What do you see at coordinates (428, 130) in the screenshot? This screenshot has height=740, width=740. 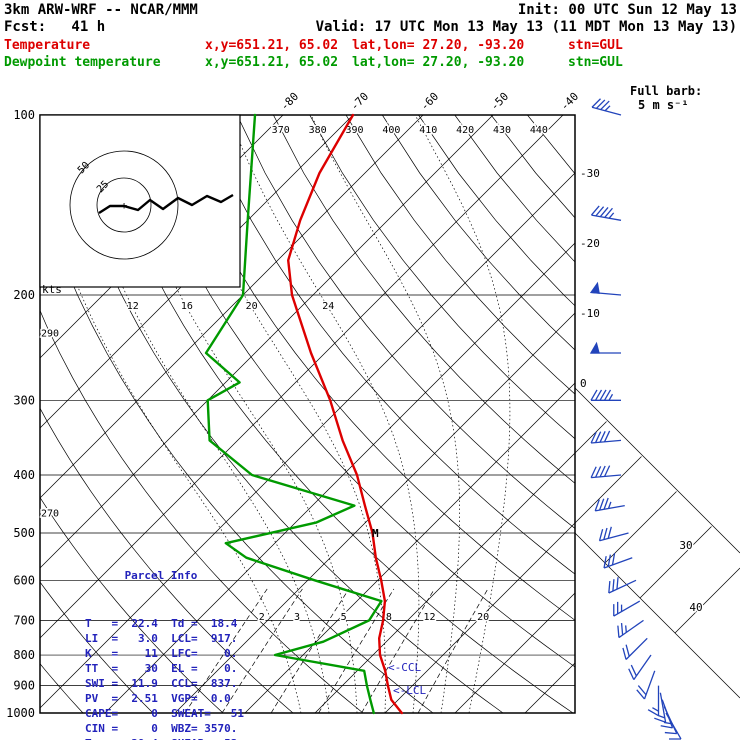 I see `dry-adiabat-label: 410` at bounding box center [428, 130].